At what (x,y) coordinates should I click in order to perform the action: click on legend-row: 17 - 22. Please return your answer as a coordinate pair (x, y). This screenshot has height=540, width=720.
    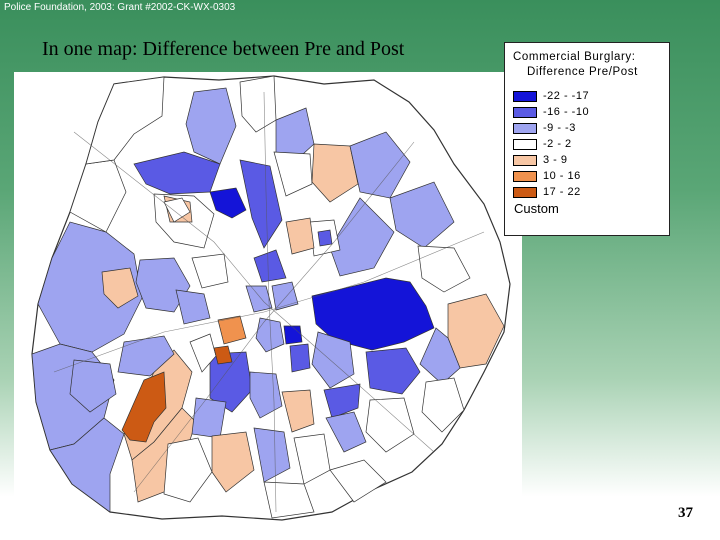
    Looking at the image, I should click on (588, 193).